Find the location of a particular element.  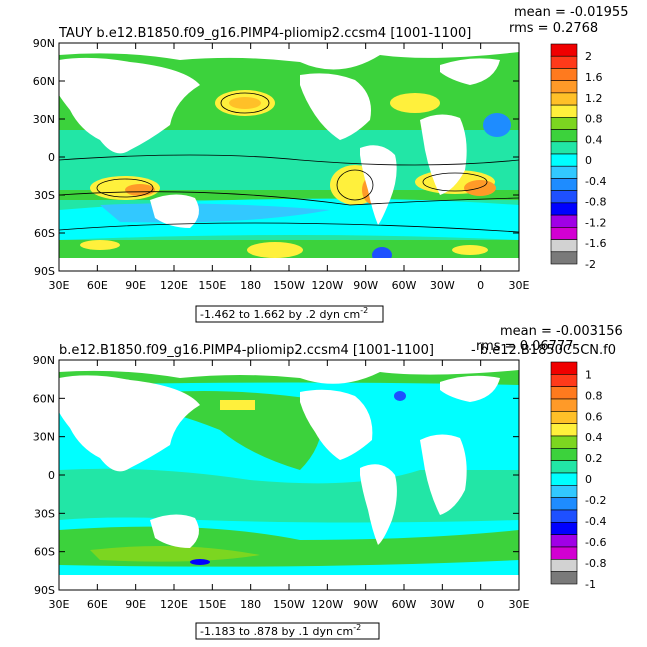

panel-1-mean: mean = -0.01955 is located at coordinates (571, 12).